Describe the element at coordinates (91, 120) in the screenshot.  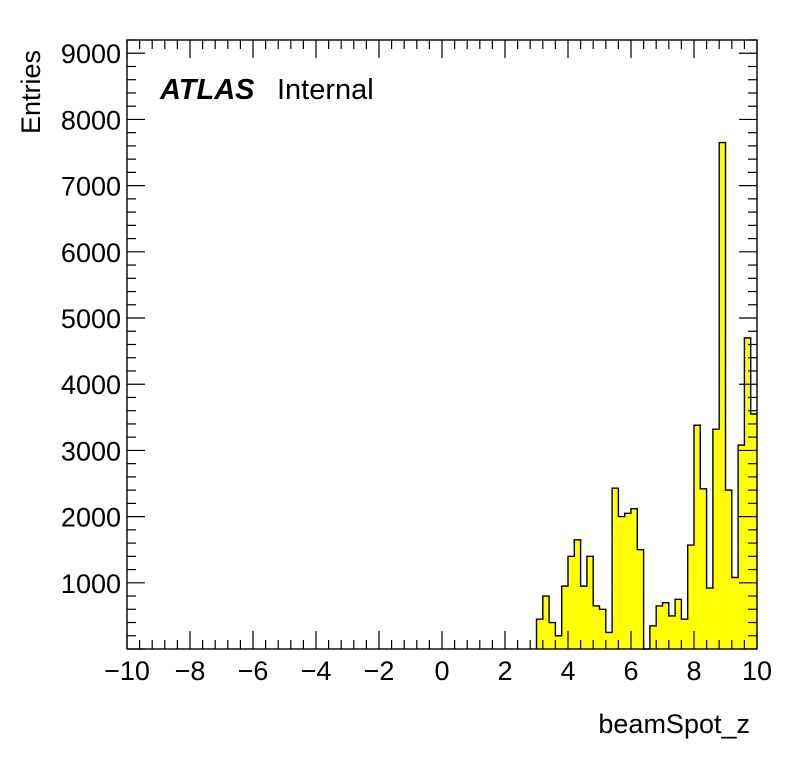
I see `y-tick-label: 8000` at that location.